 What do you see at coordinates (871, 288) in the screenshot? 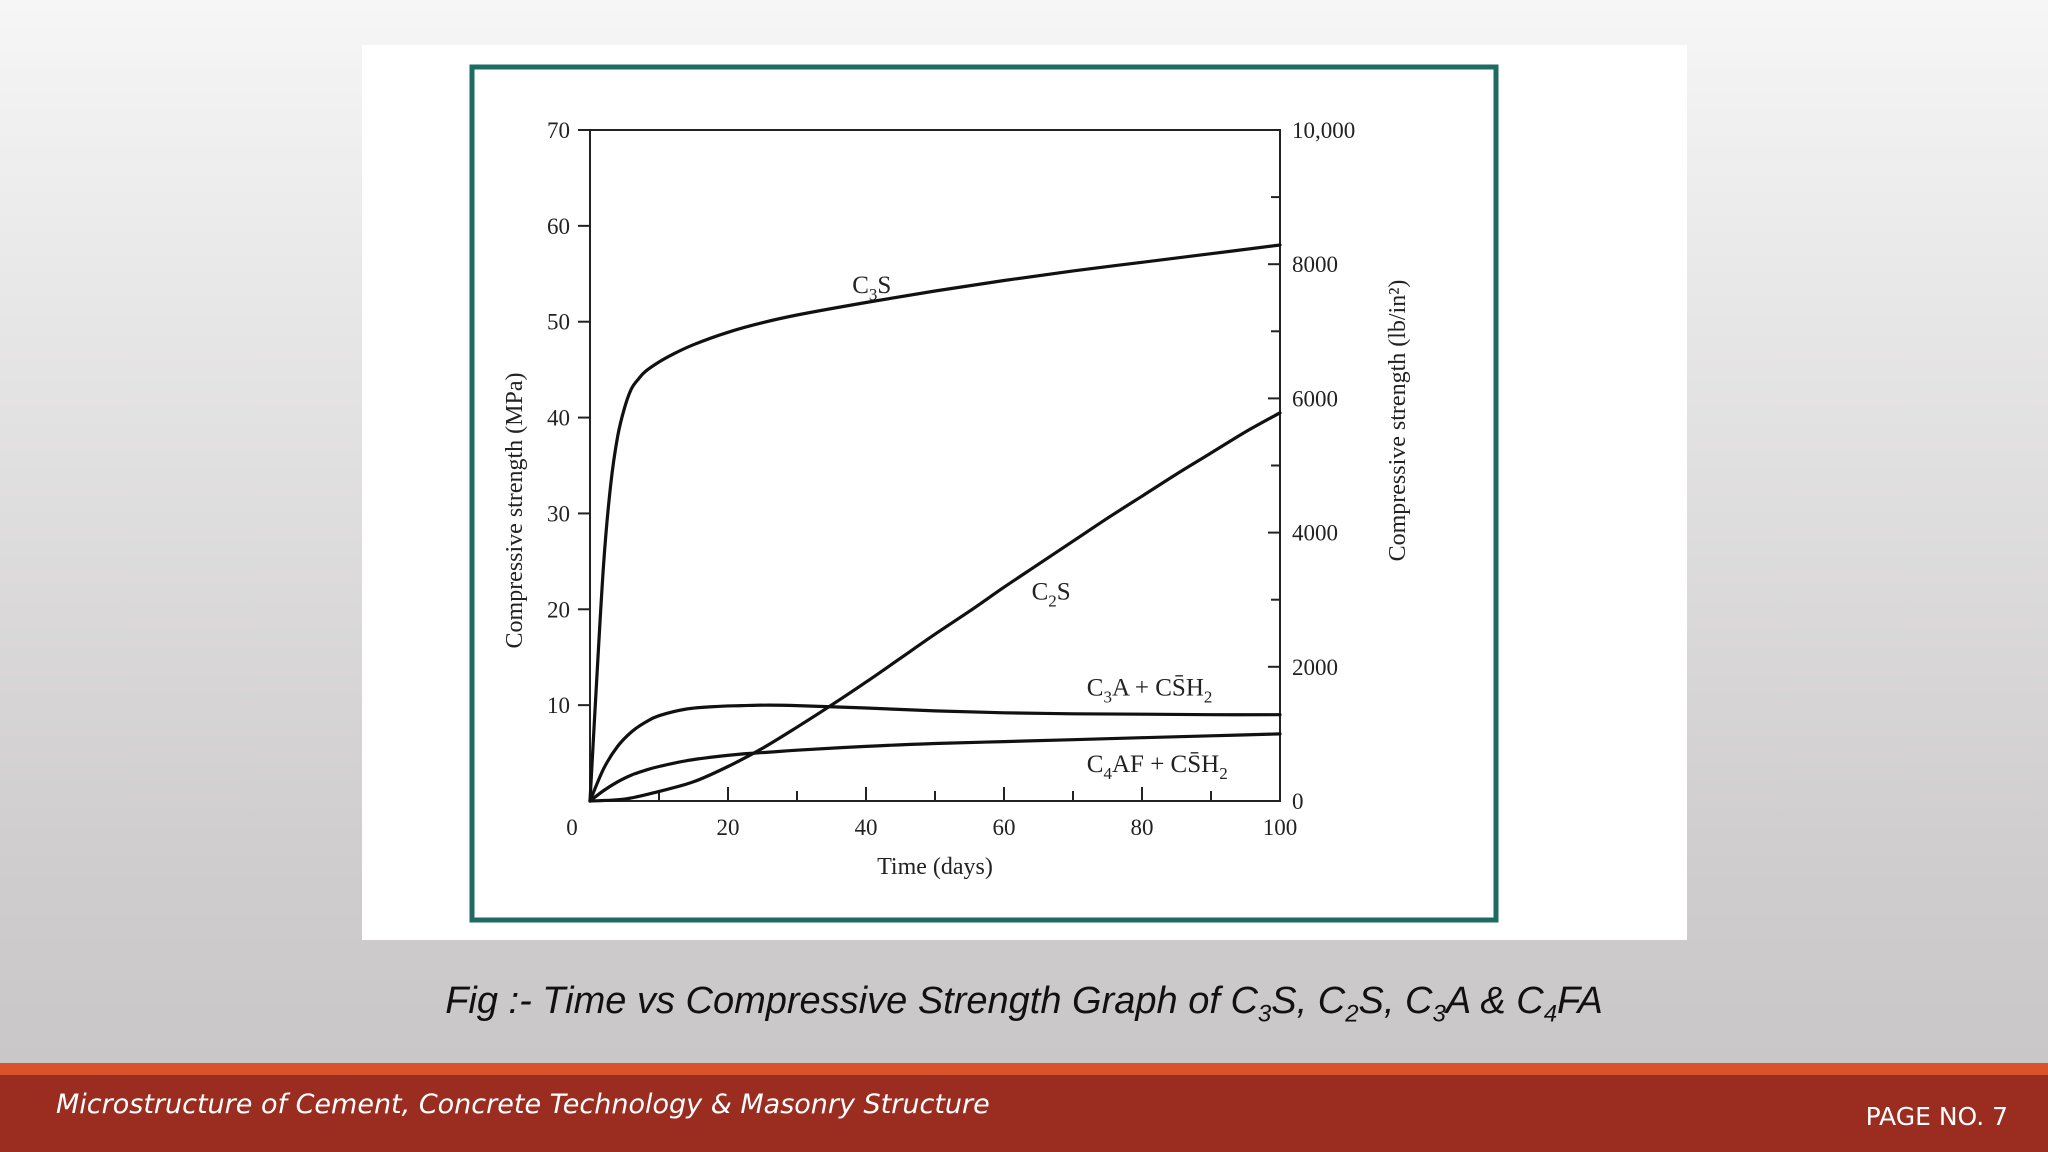
I see `series-label-0: C3S` at bounding box center [871, 288].